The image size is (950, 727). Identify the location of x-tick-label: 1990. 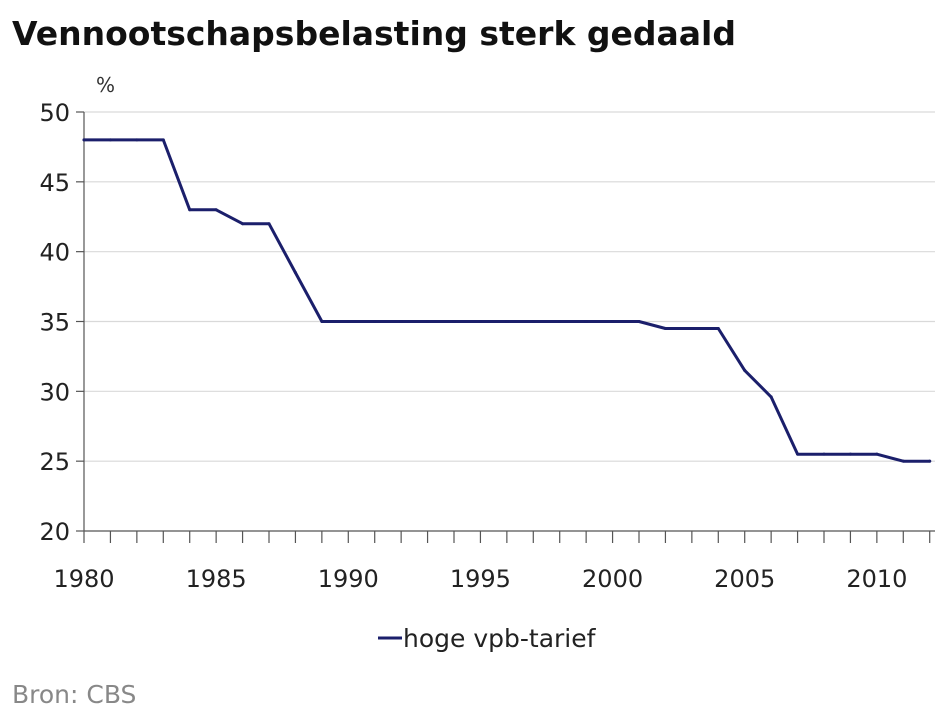
(348, 579).